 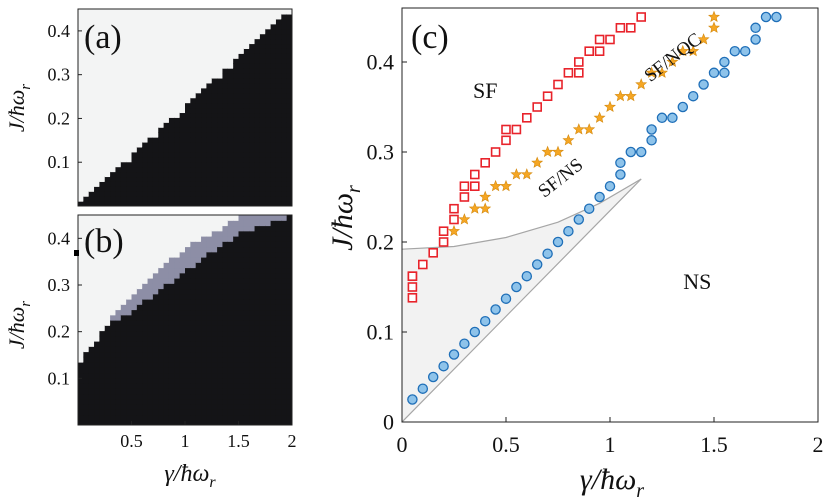 I want to click on panel-b-edge-marker, so click(x=76, y=253).